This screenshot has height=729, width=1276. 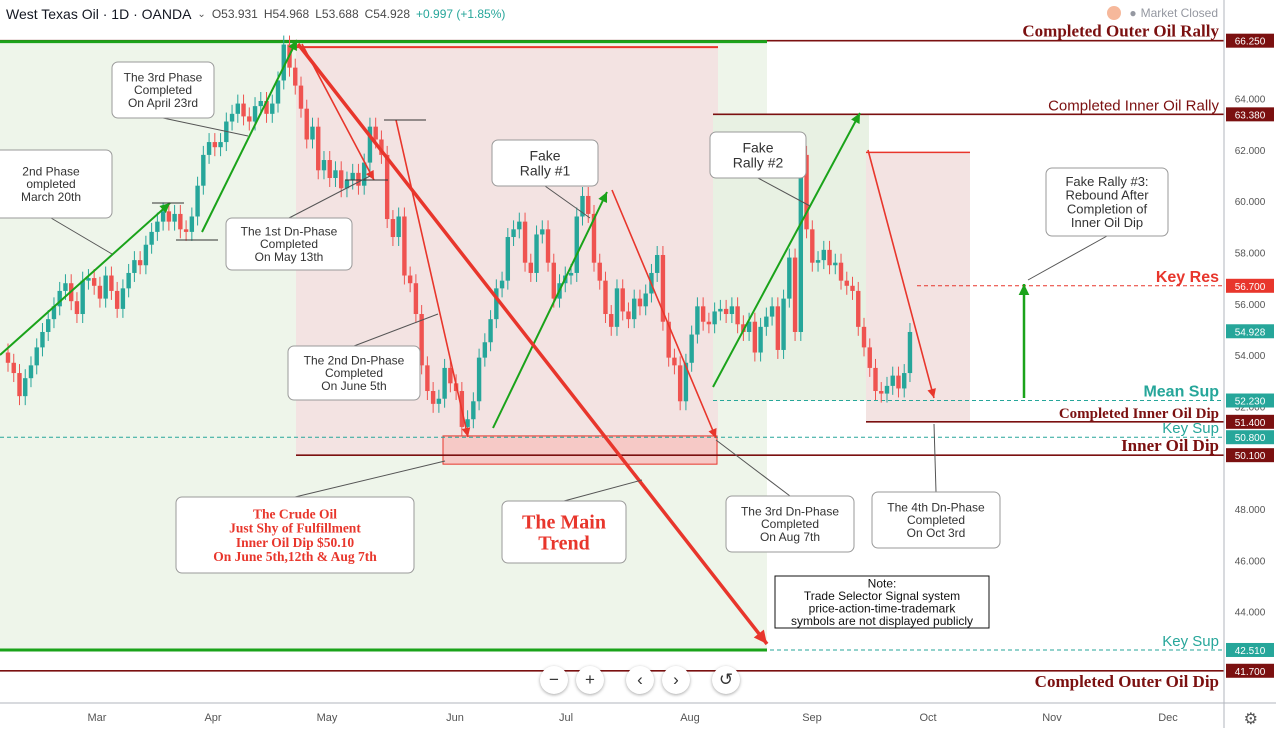 I want to click on callout-line: The 3rd Phase, so click(x=163, y=78).